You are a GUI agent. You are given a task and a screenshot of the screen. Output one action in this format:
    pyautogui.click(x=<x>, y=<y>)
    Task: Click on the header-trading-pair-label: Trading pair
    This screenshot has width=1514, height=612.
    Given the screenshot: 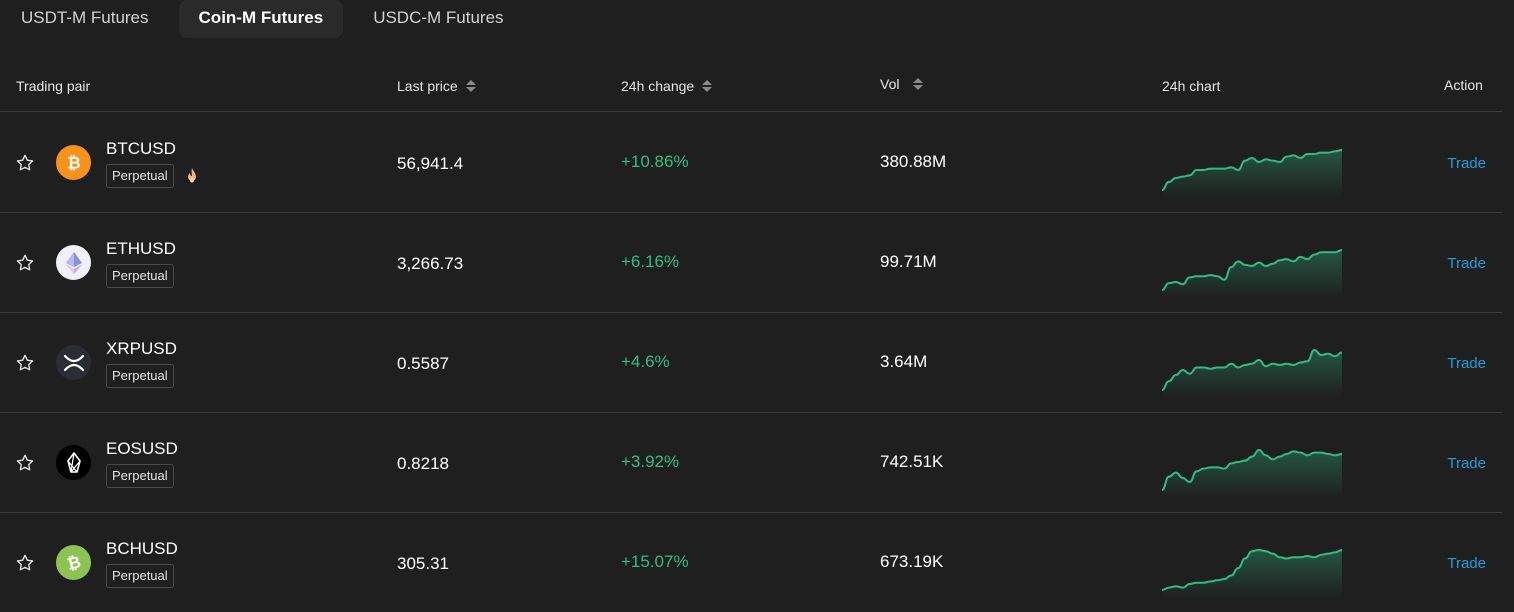 What is the action you would take?
    pyautogui.click(x=53, y=86)
    